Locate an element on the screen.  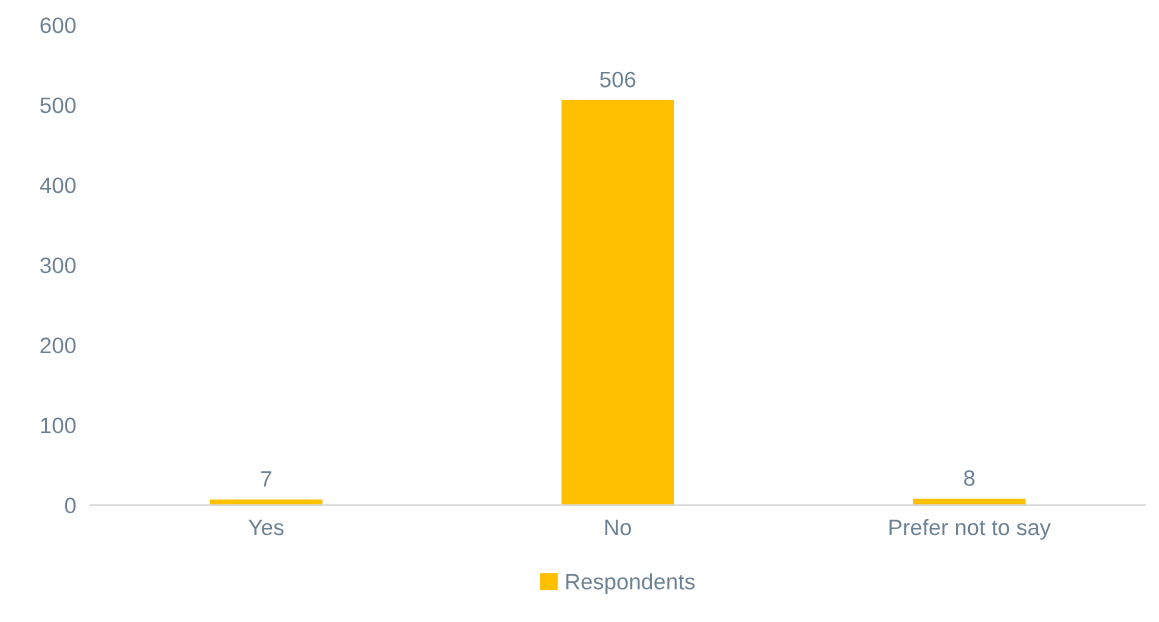
legend-label: Respondents is located at coordinates (630, 583).